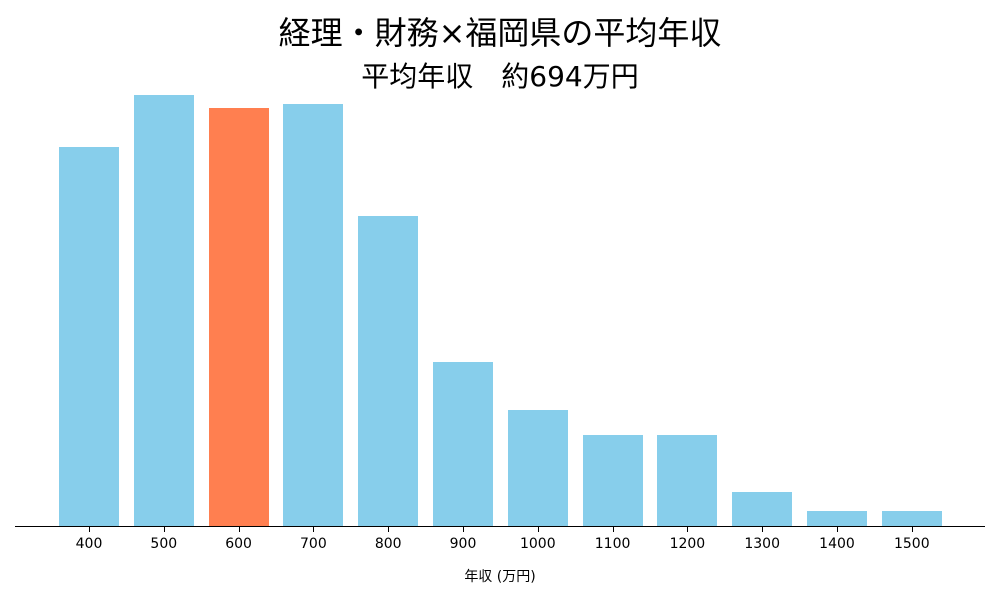 This screenshot has height=600, width=1000. What do you see at coordinates (612, 544) in the screenshot?
I see `x-tick-label: 1100` at bounding box center [612, 544].